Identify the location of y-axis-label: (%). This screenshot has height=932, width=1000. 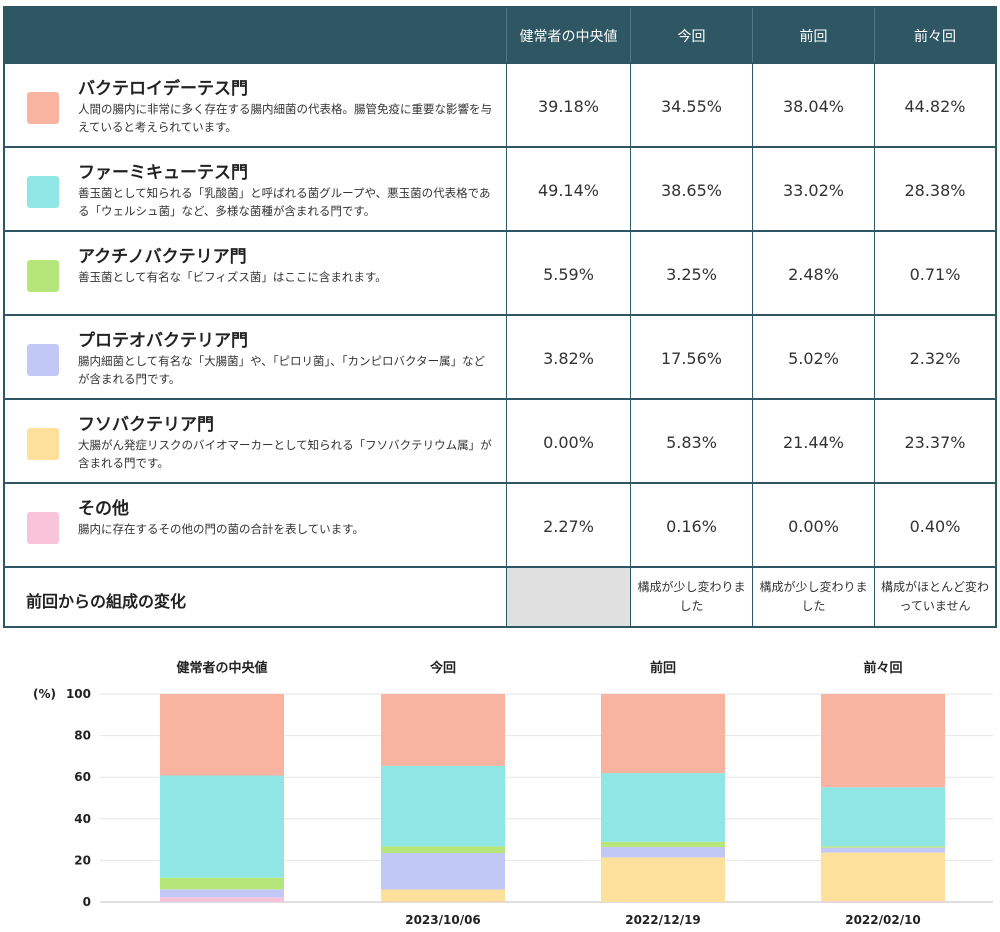
(44, 694).